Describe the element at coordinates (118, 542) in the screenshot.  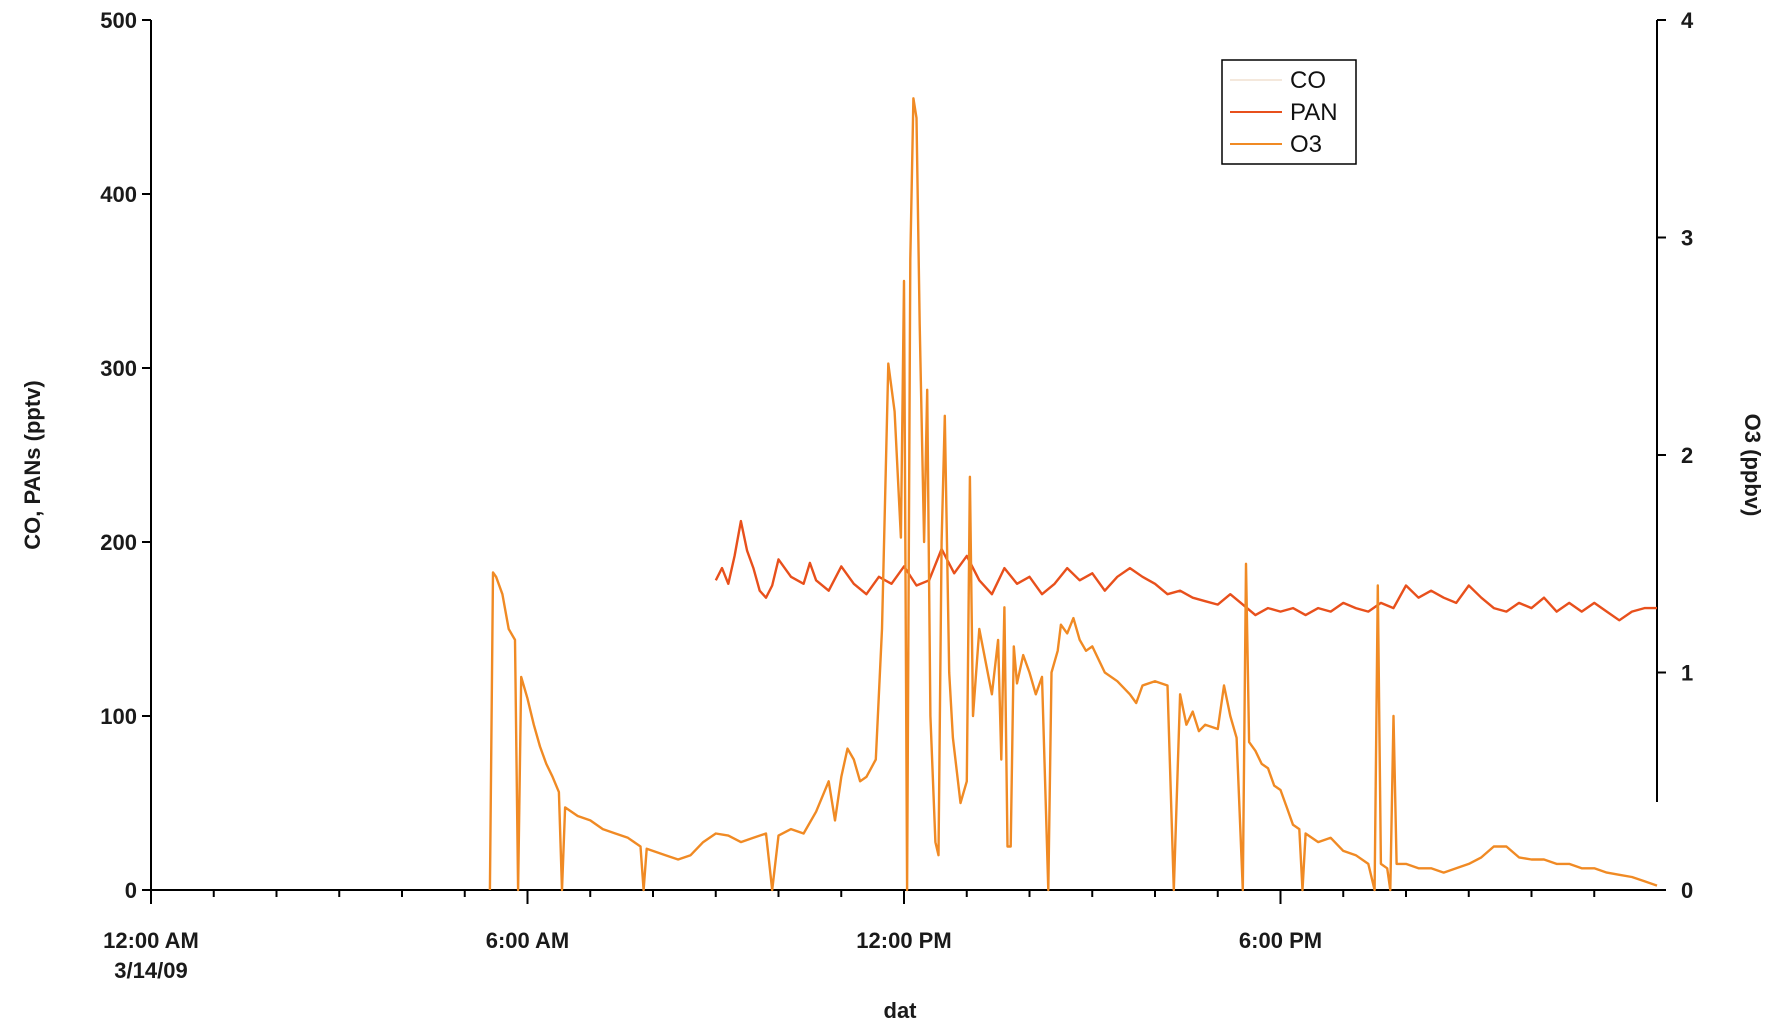
I see `y-left-tick-label: 200` at that location.